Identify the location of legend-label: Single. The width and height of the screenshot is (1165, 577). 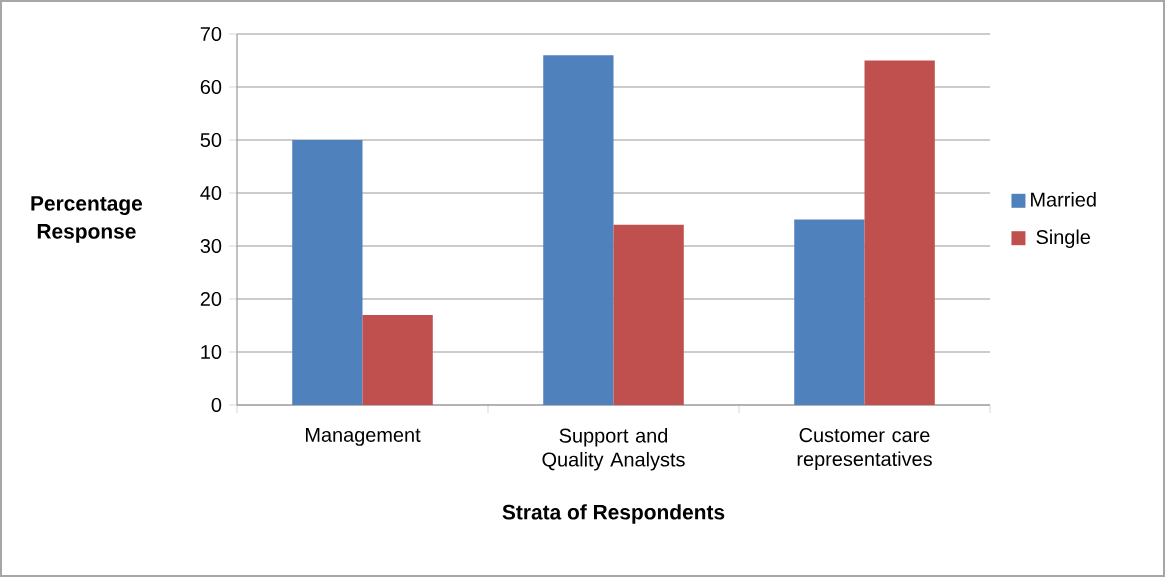
(1063, 239).